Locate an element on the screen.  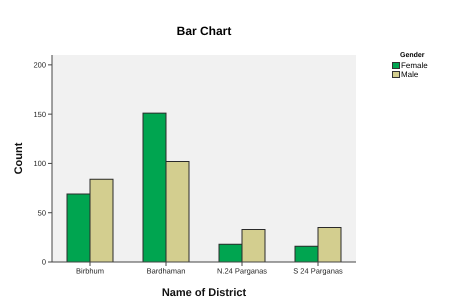
chart-title: Bar Chart is located at coordinates (204, 31).